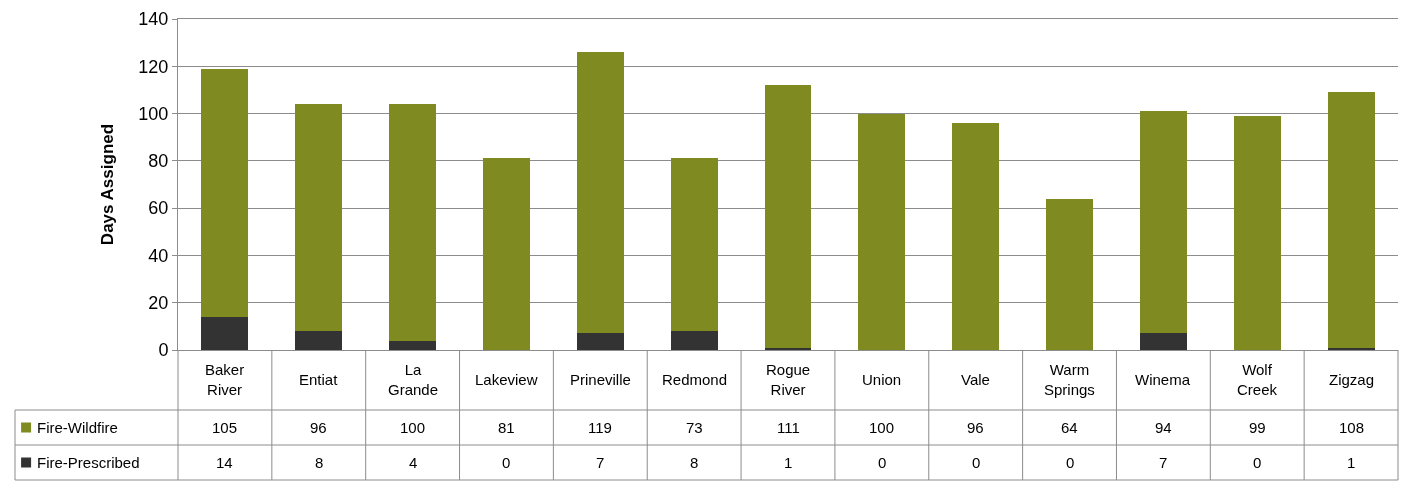 The width and height of the screenshot is (1406, 481). I want to click on x-tick-label: Union, so click(882, 379).